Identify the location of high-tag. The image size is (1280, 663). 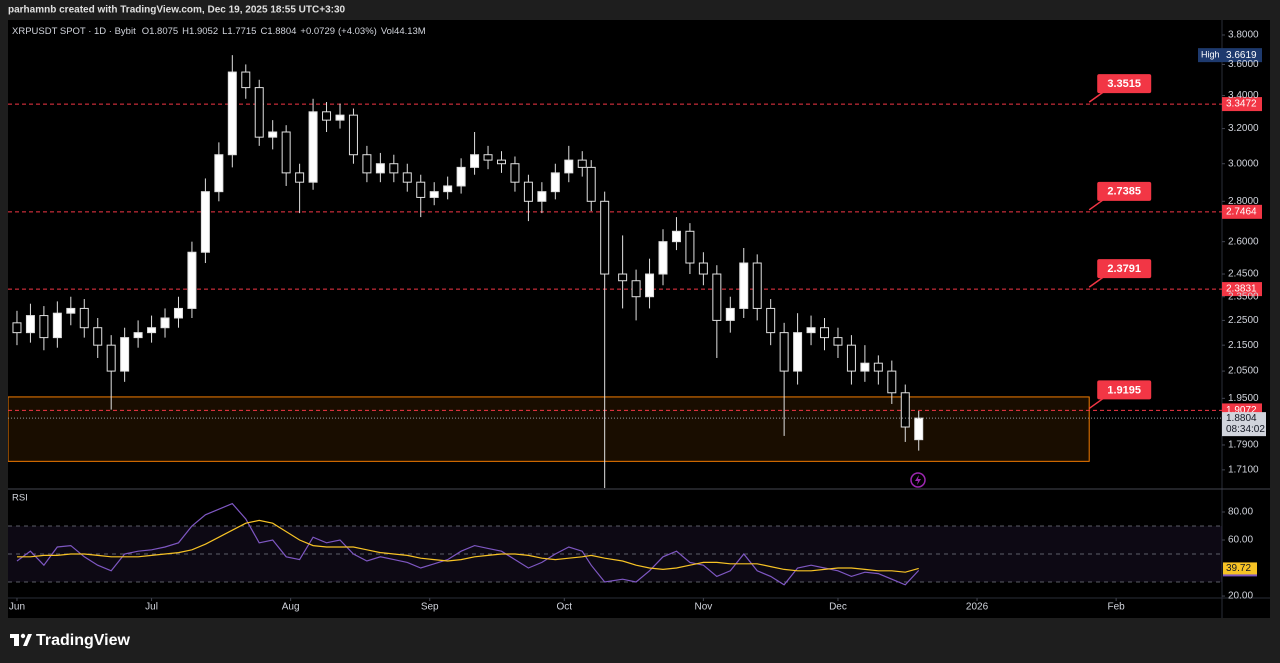
(1210, 55).